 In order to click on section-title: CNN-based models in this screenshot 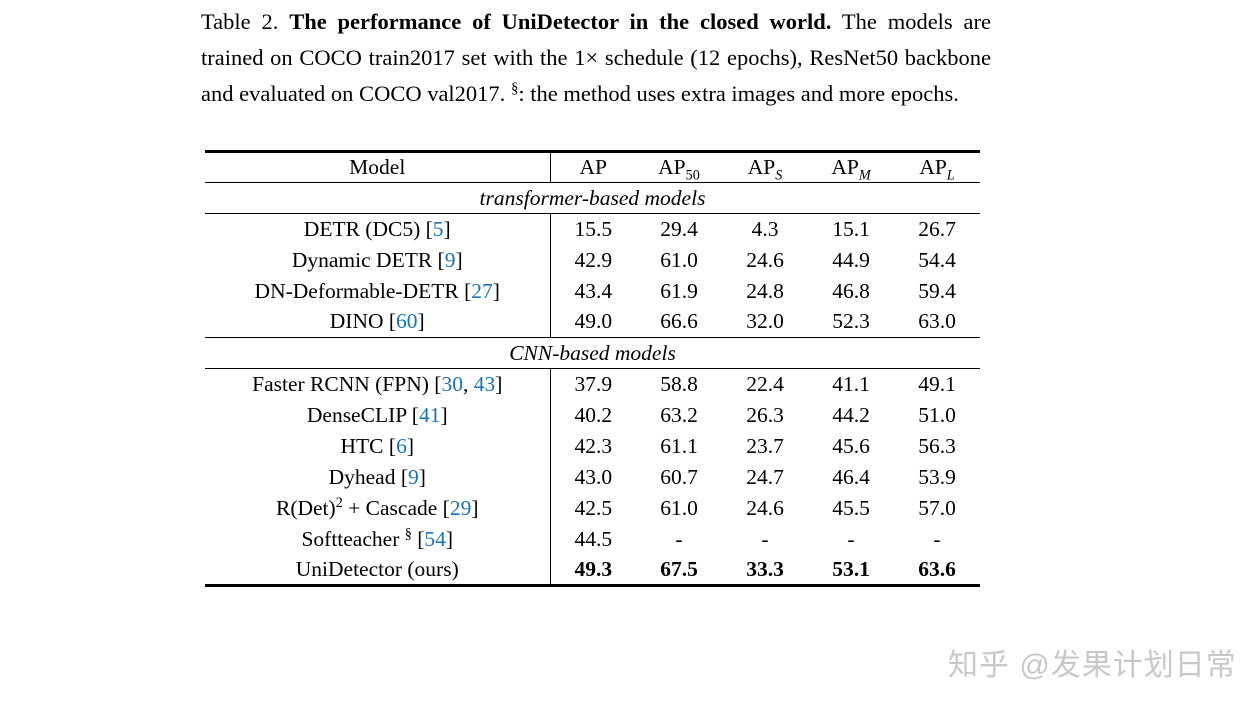, I will do `click(592, 353)`.